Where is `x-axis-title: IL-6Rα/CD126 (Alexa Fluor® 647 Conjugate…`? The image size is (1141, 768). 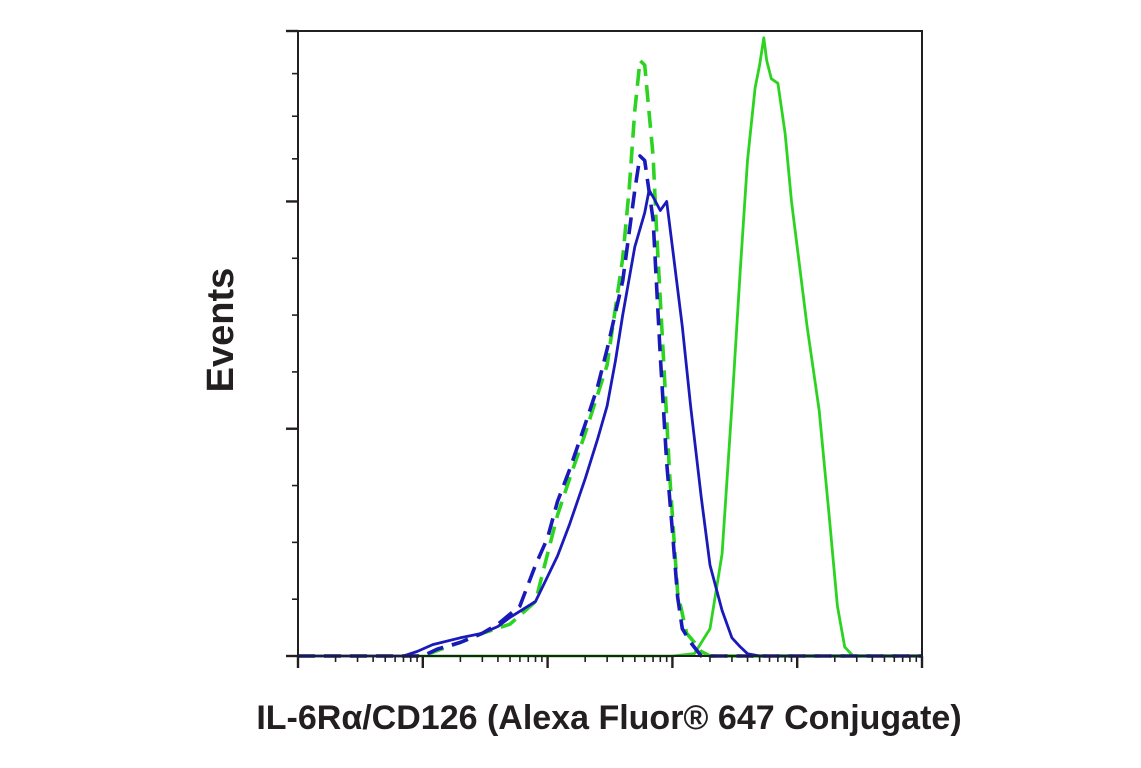 x-axis-title: IL-6Rα/CD126 (Alexa Fluor® 647 Conjugate… is located at coordinates (608, 718).